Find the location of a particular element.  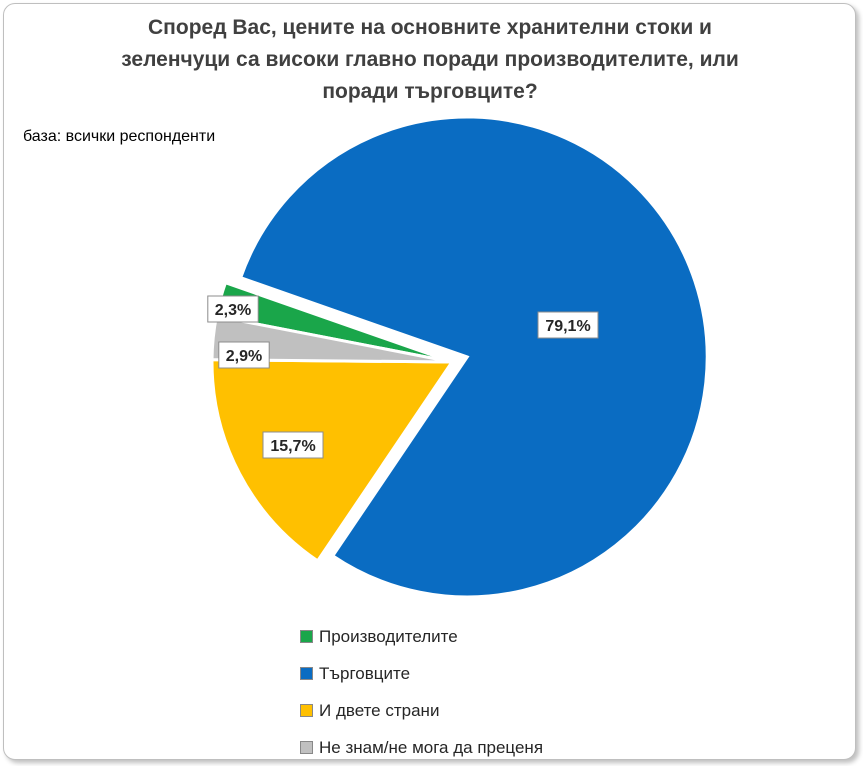

legend-item-1: Производителите is located at coordinates (421, 636).